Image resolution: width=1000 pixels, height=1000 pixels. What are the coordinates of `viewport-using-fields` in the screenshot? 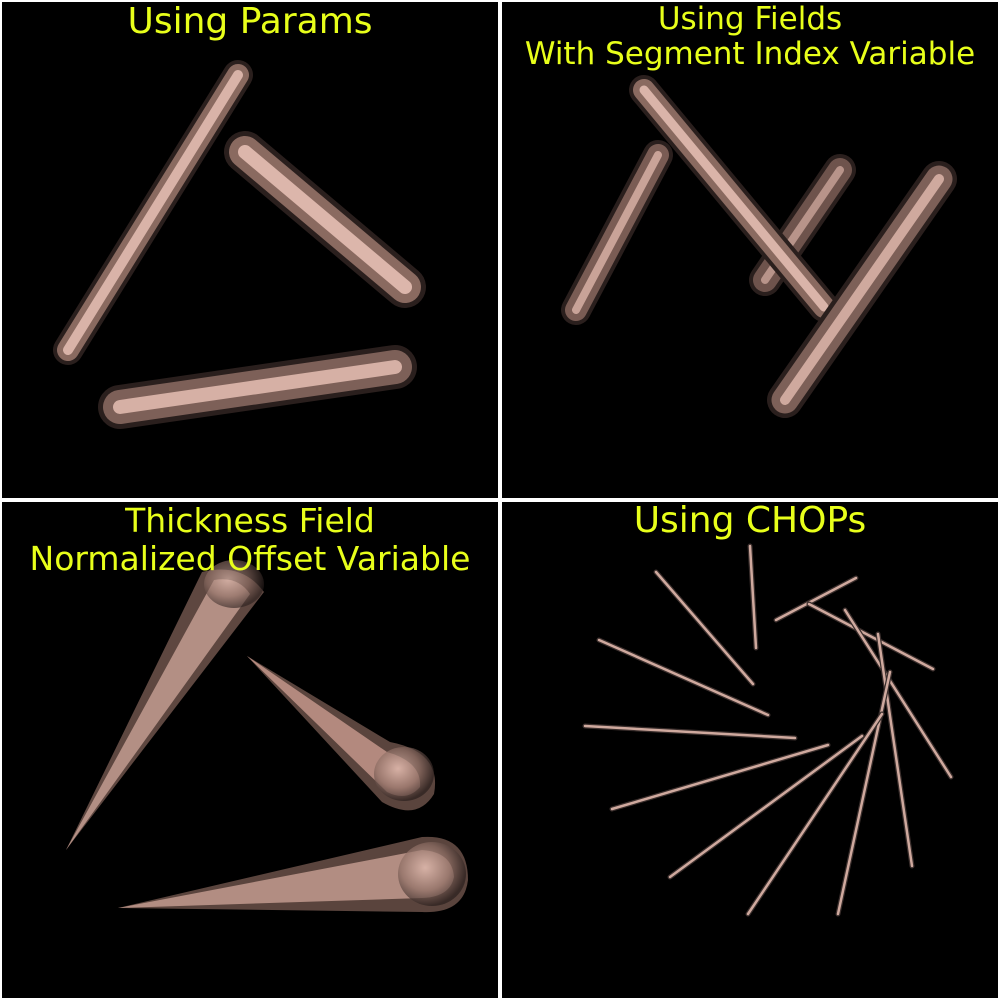 It's located at (759, 246).